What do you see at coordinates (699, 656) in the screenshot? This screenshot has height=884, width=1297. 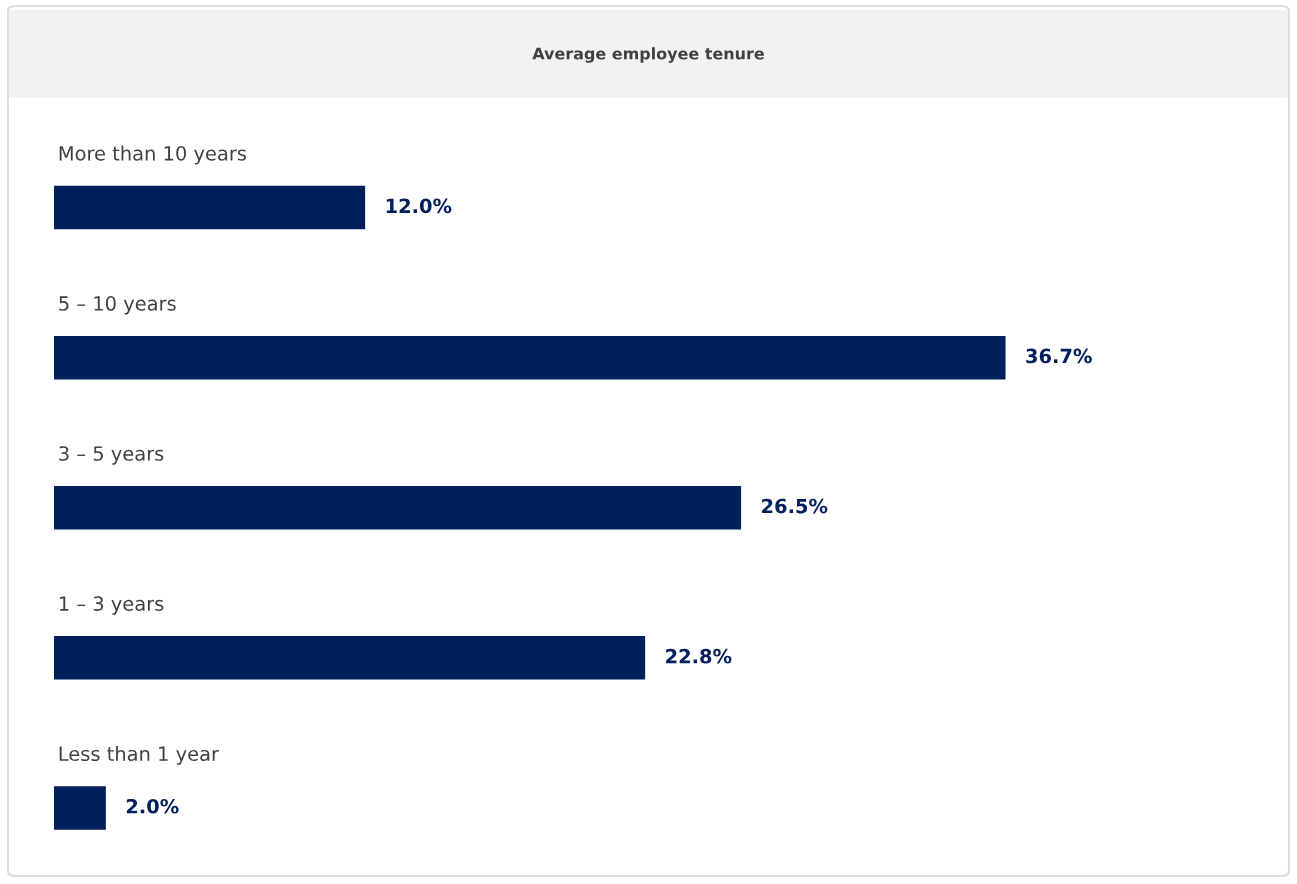 I see `data-label: 22.8%` at bounding box center [699, 656].